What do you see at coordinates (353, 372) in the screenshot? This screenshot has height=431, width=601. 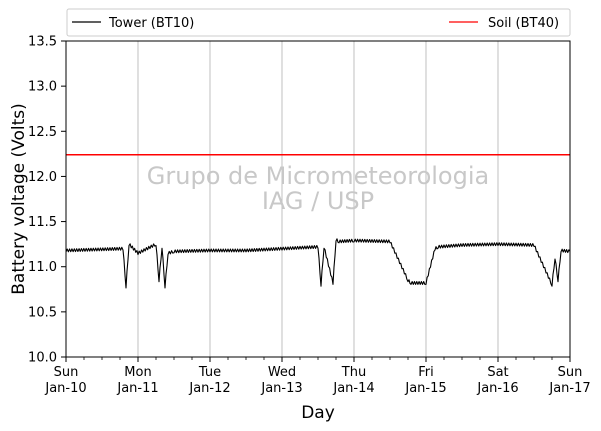 I see `x-tick-label-day: Thu` at bounding box center [353, 372].